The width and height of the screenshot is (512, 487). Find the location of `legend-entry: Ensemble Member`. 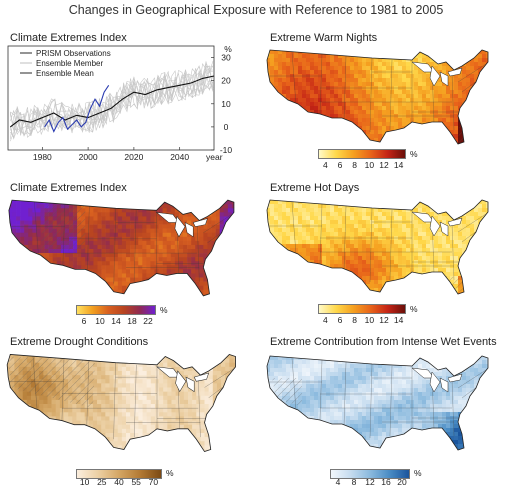

legend-entry: Ensemble Member is located at coordinates (69, 63).